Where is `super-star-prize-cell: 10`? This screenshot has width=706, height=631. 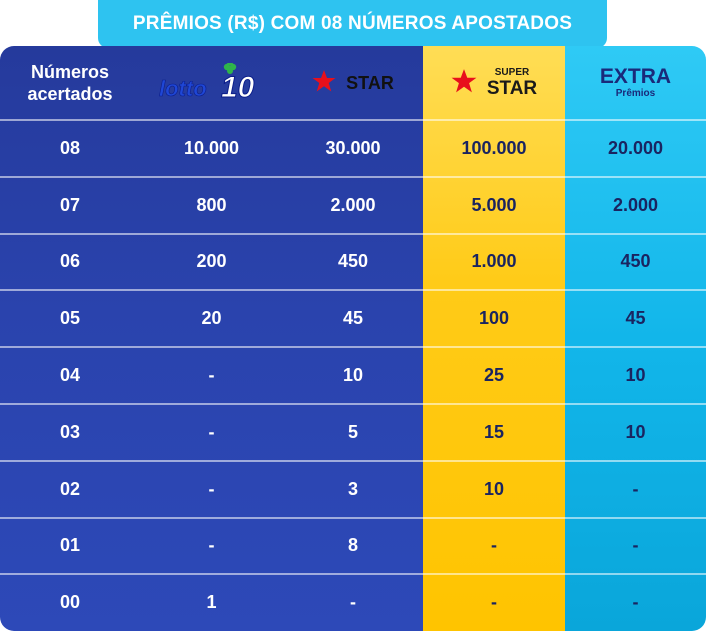
super-star-prize-cell: 10 is located at coordinates (494, 488).